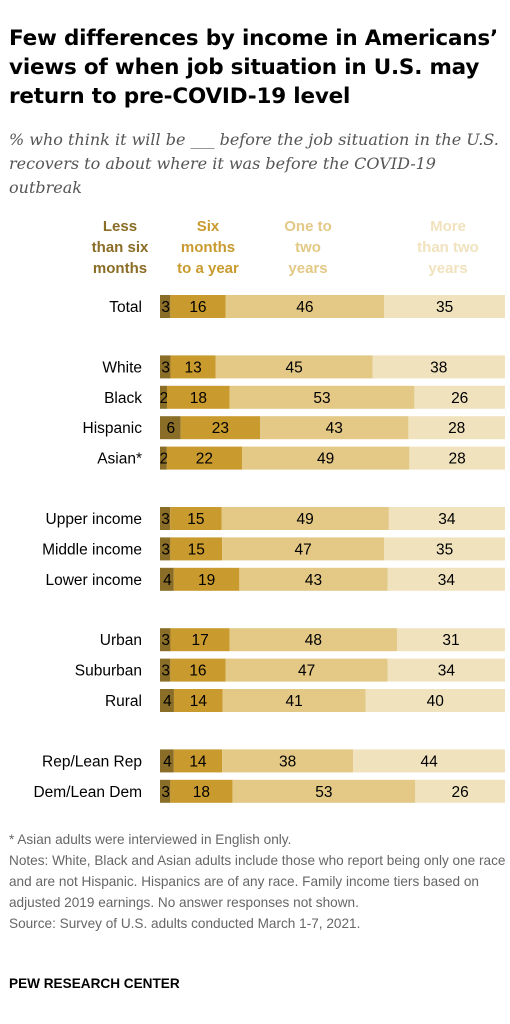 The image size is (510, 1024). What do you see at coordinates (308, 247) in the screenshot?
I see `legend-label-3: One to two years` at bounding box center [308, 247].